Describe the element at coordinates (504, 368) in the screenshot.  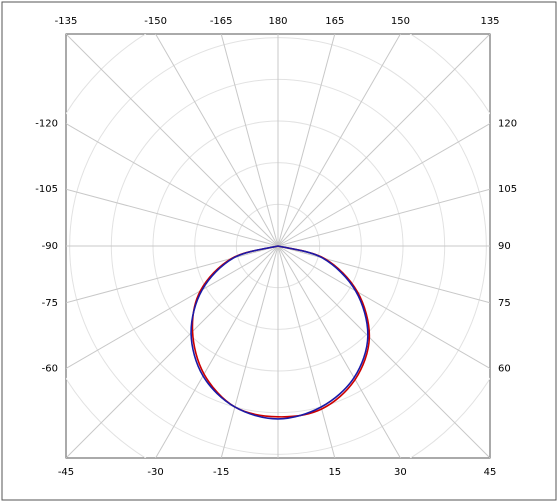
I see `angle-label: 60` at that location.